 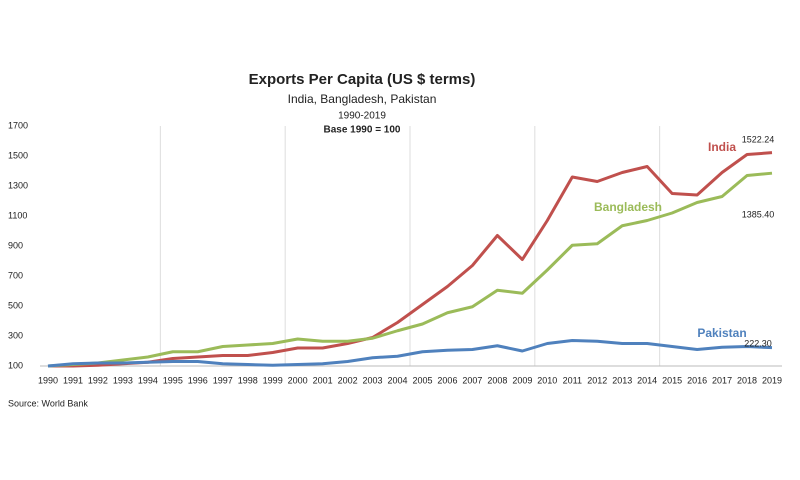 I want to click on y-tick-label: 500, so click(x=15, y=305).